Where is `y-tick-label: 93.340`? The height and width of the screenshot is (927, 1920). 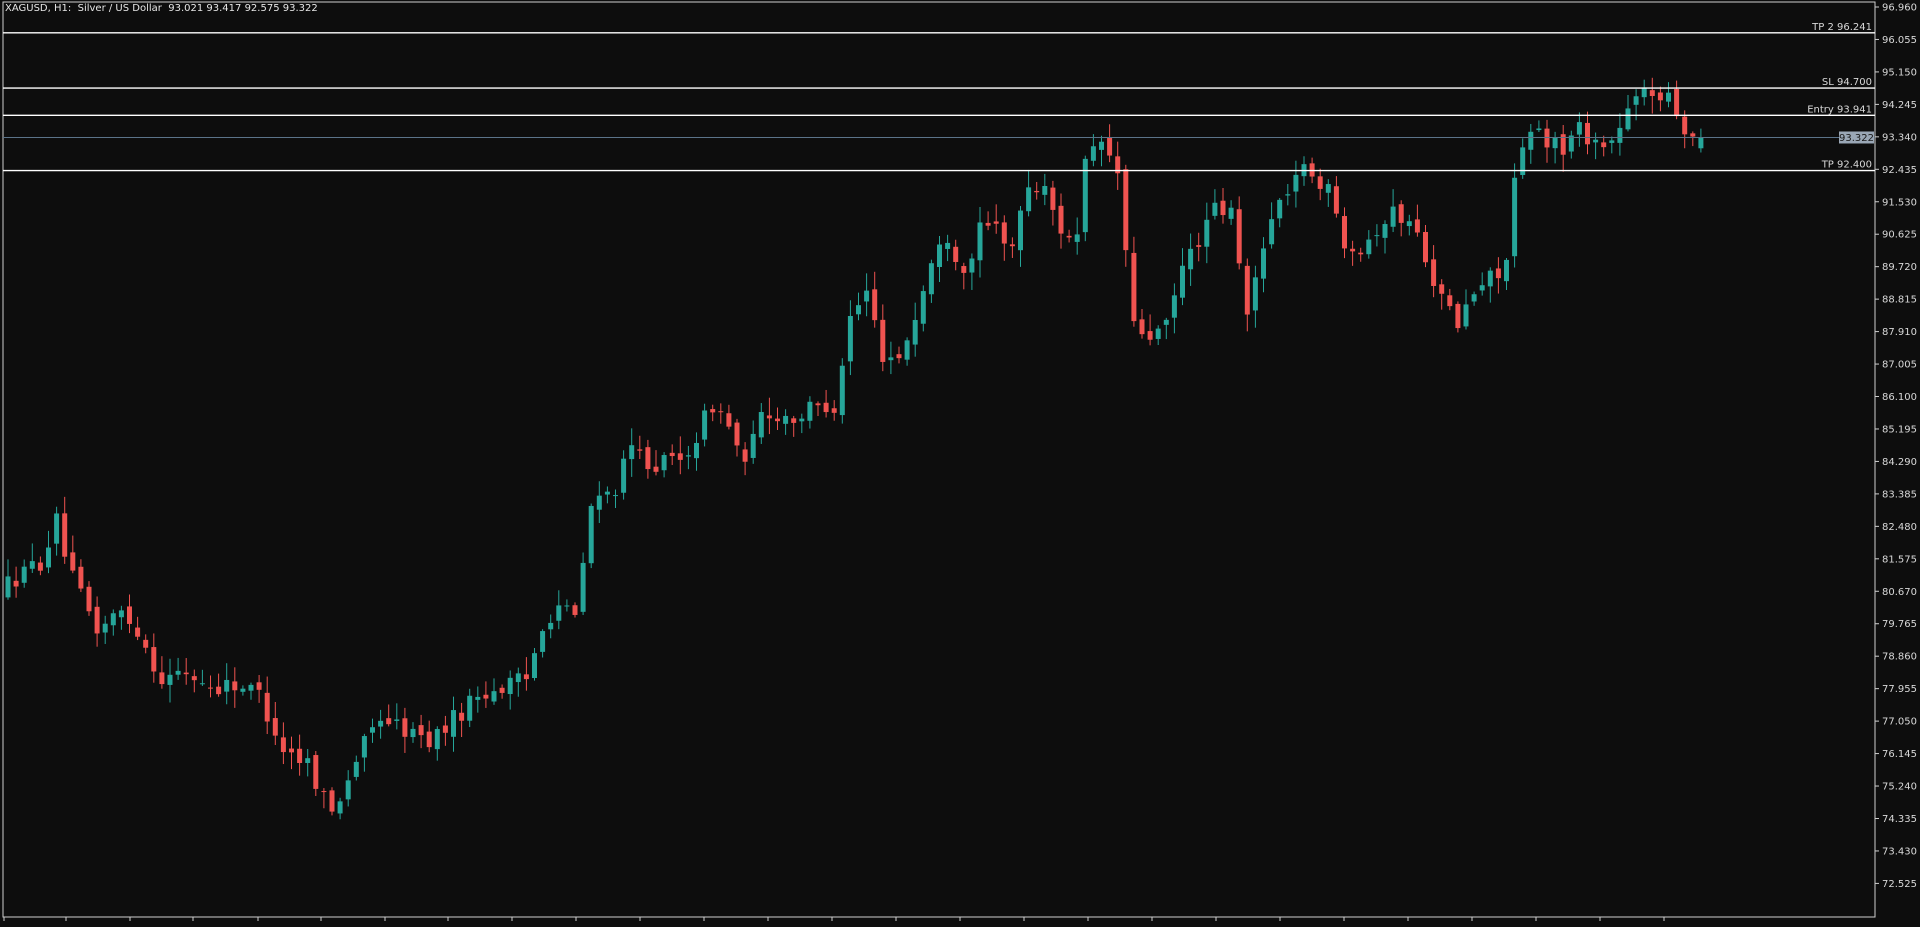
y-tick-label: 93.340 is located at coordinates (1899, 137).